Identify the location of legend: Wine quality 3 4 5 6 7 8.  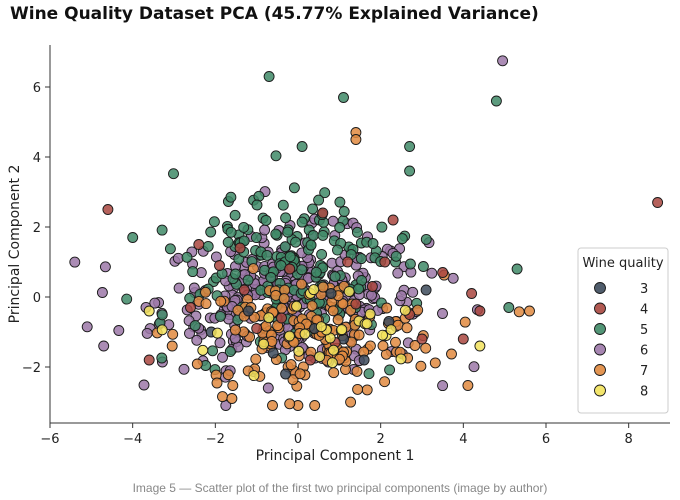
(623, 330).